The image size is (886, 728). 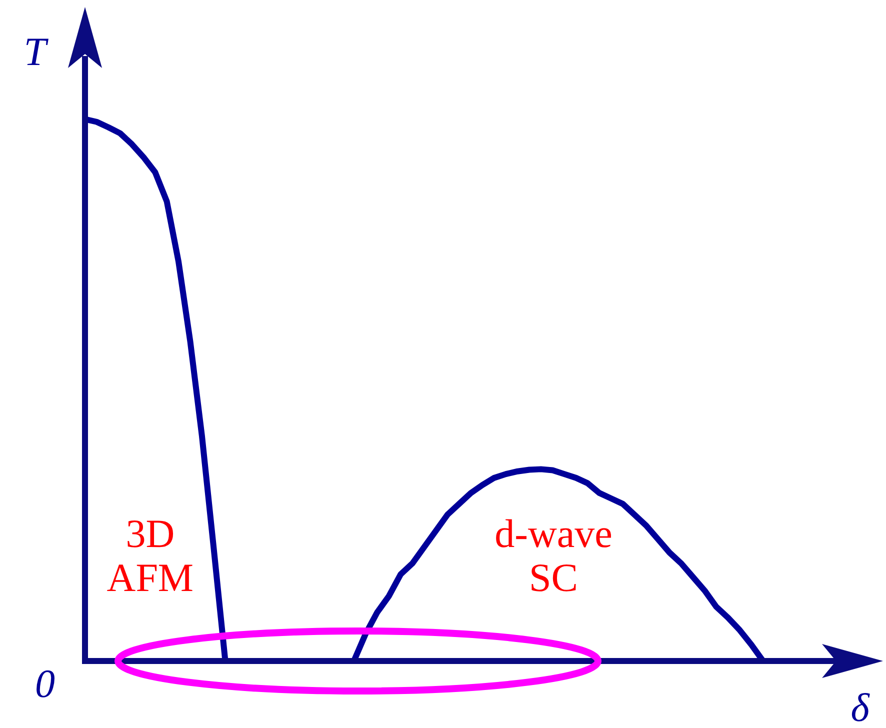 I want to click on y-axis-title: T, so click(x=36, y=51).